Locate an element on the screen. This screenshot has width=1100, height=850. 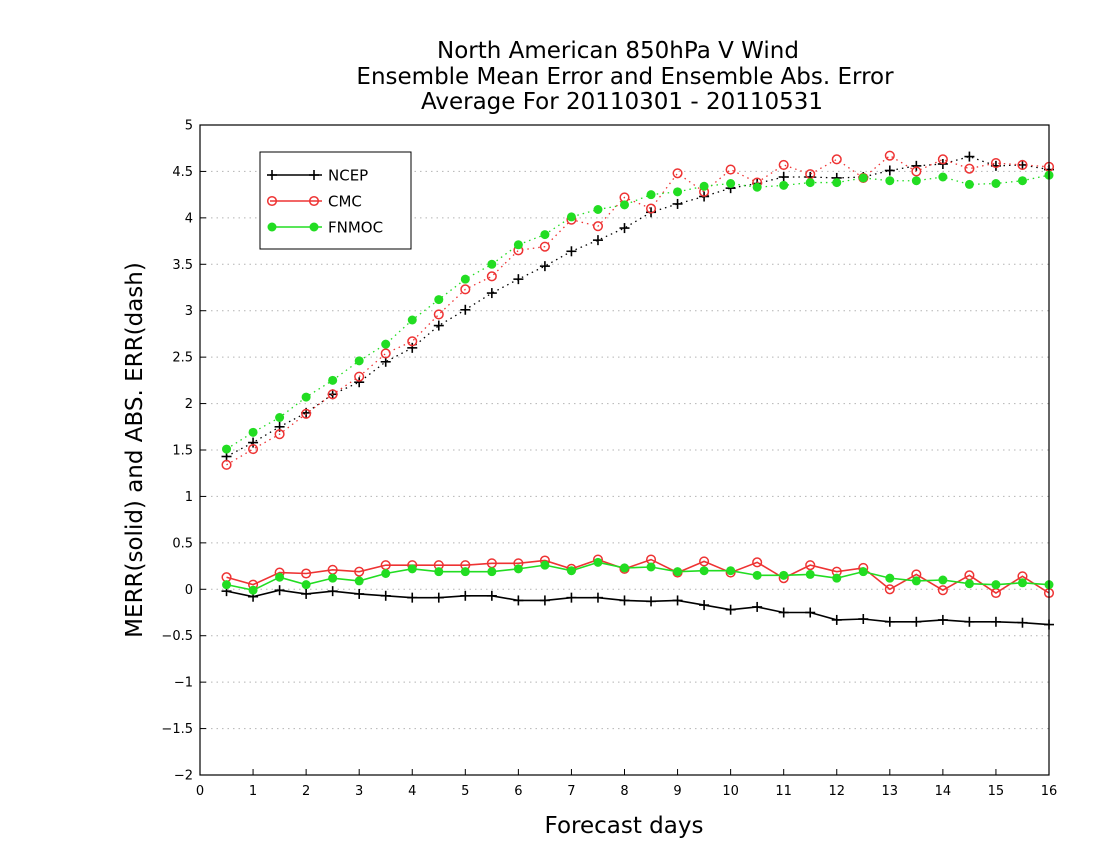
x-tick-label: 5 is located at coordinates (465, 791).